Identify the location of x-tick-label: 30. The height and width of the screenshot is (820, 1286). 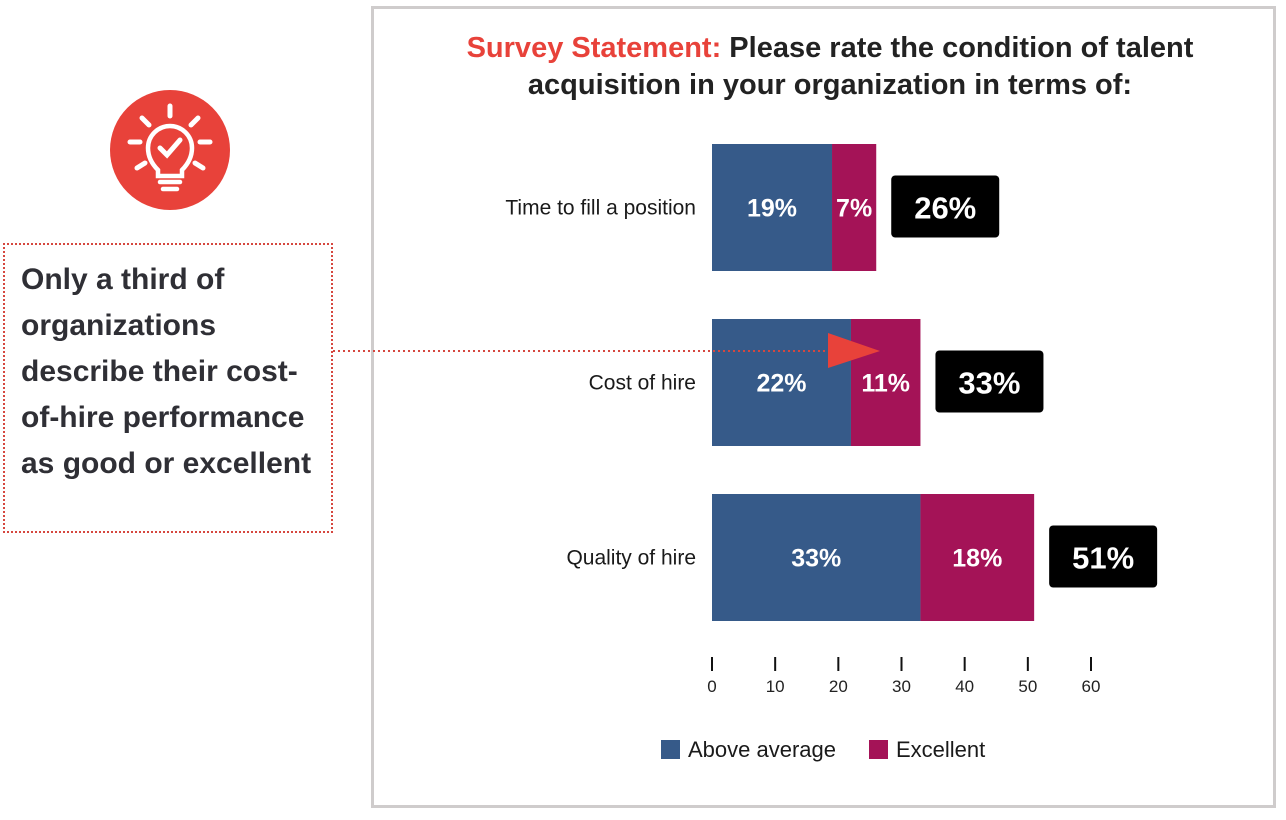
(901, 686).